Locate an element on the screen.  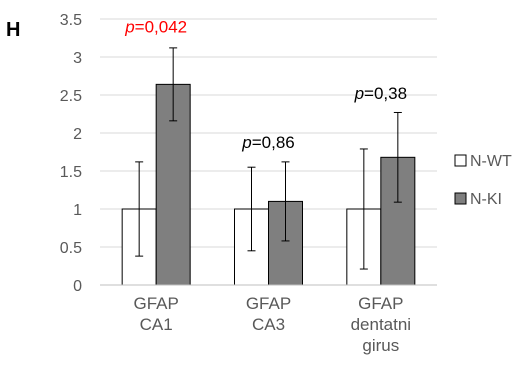
y-tick-label: 2.5 is located at coordinates (71, 96).